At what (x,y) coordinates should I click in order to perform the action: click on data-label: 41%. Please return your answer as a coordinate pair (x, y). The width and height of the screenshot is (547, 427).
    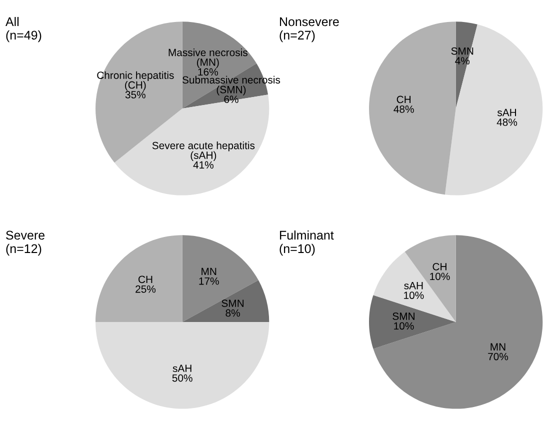
    Looking at the image, I should click on (203, 165).